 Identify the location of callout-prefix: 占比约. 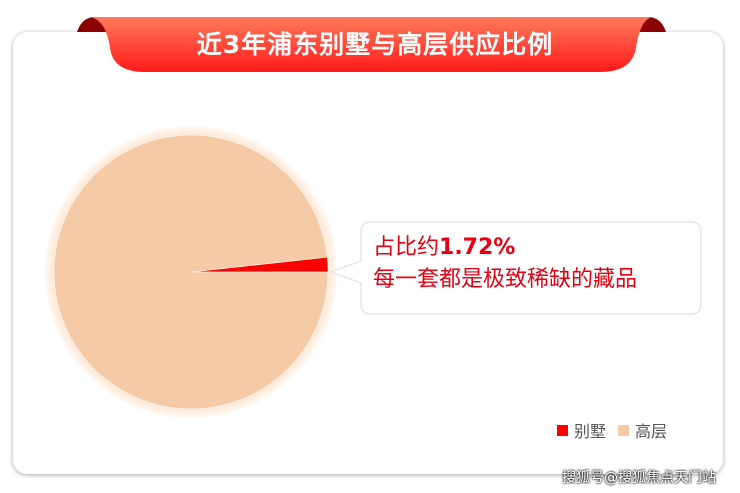
(406, 247).